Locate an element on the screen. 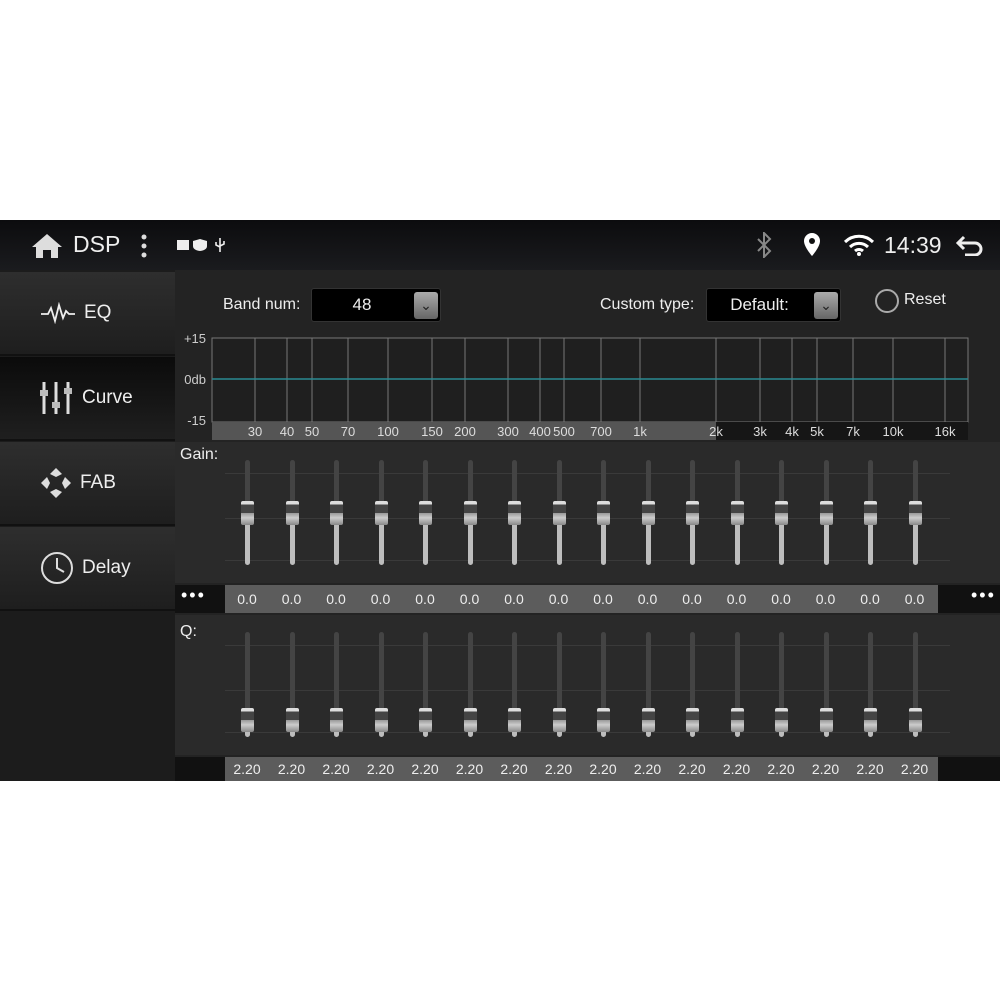 Image resolution: width=1000 pixels, height=1000 pixels. custom-type-value: Default: is located at coordinates (759, 304).